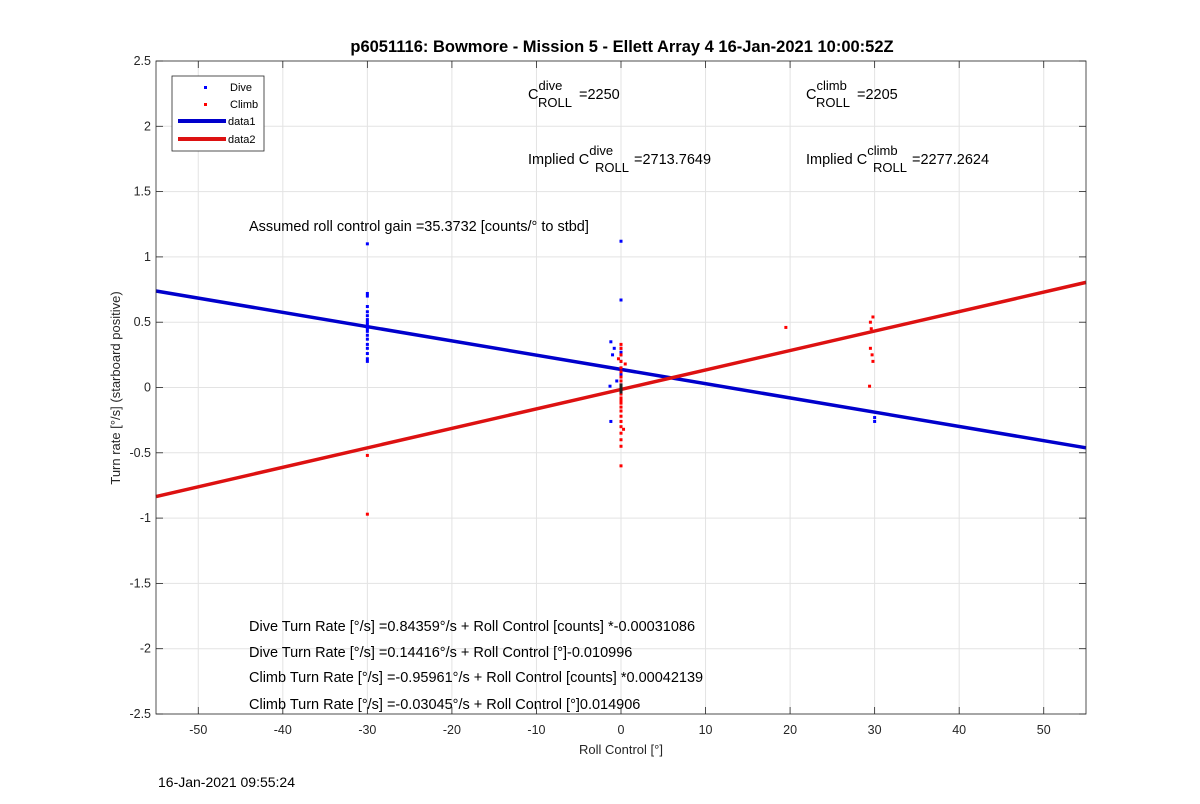 The height and width of the screenshot is (804, 1200). I want to click on annotation-c-dive: Cdive ROLL =2250, so click(574, 94).